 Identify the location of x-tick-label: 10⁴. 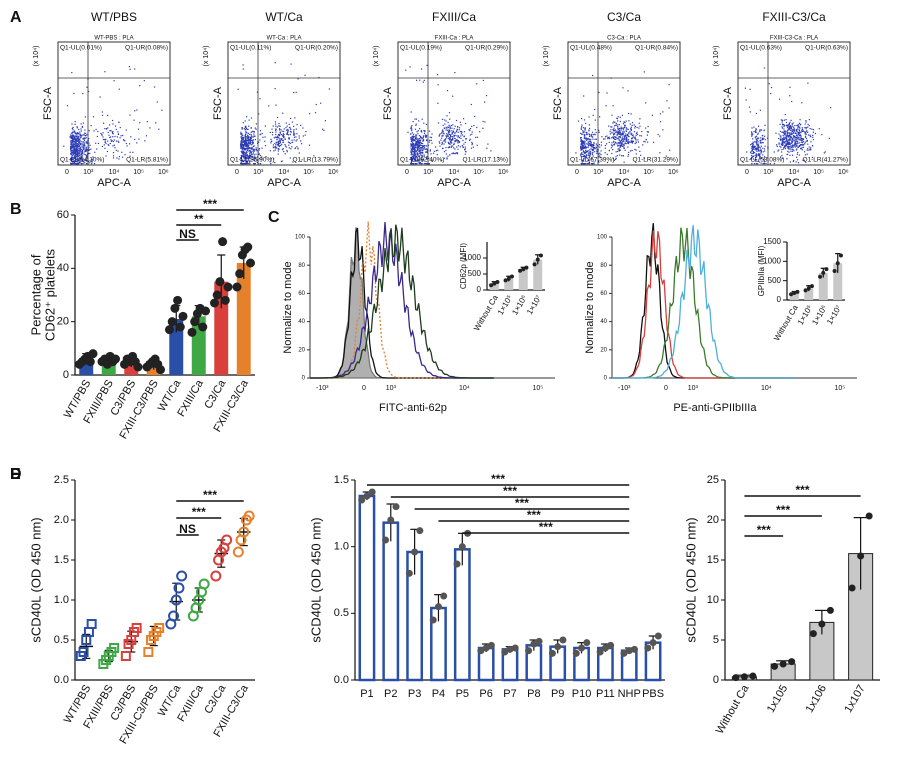
(794, 172).